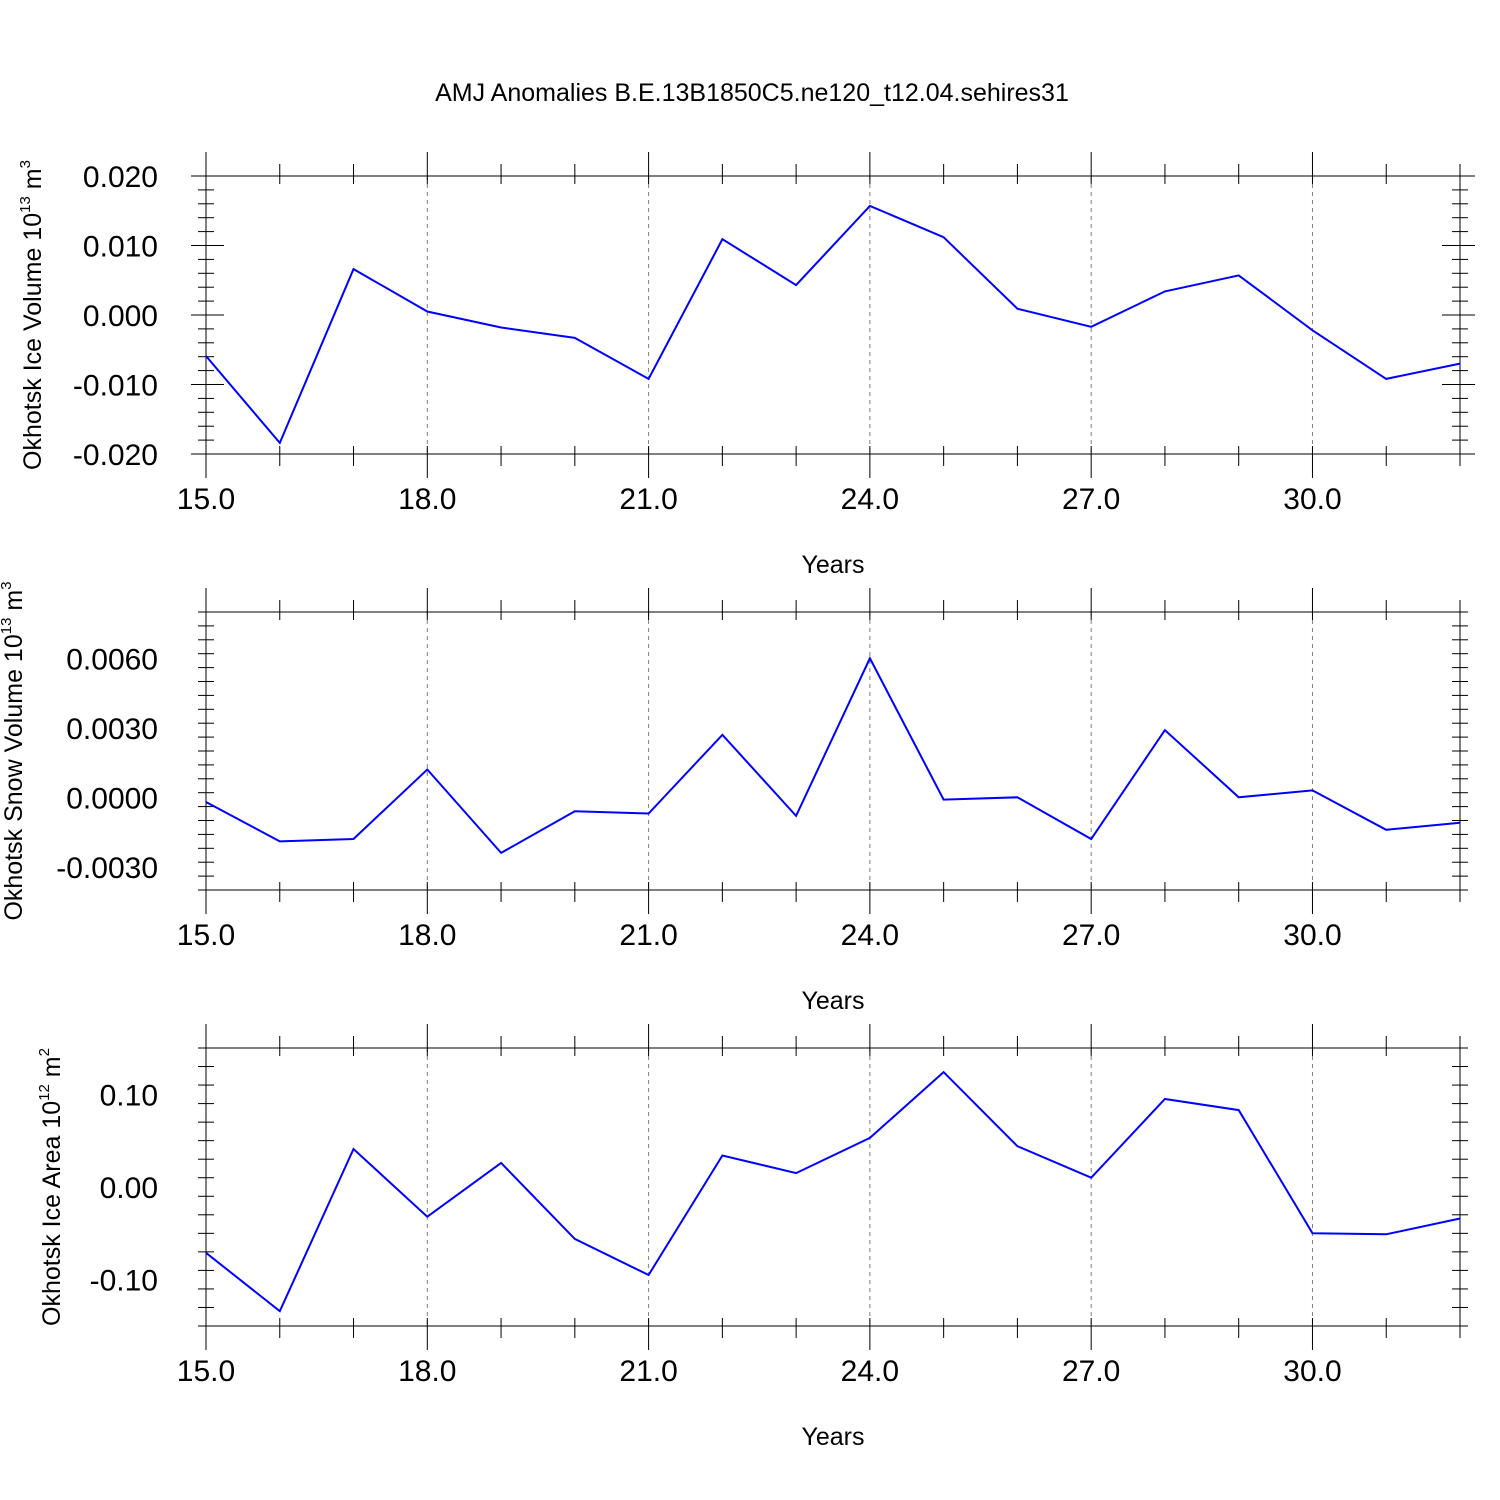 Image resolution: width=1500 pixels, height=1500 pixels. I want to click on y-axis-title-ylabel-main: Okhotsk Snow Volume 10, so click(14, 777).